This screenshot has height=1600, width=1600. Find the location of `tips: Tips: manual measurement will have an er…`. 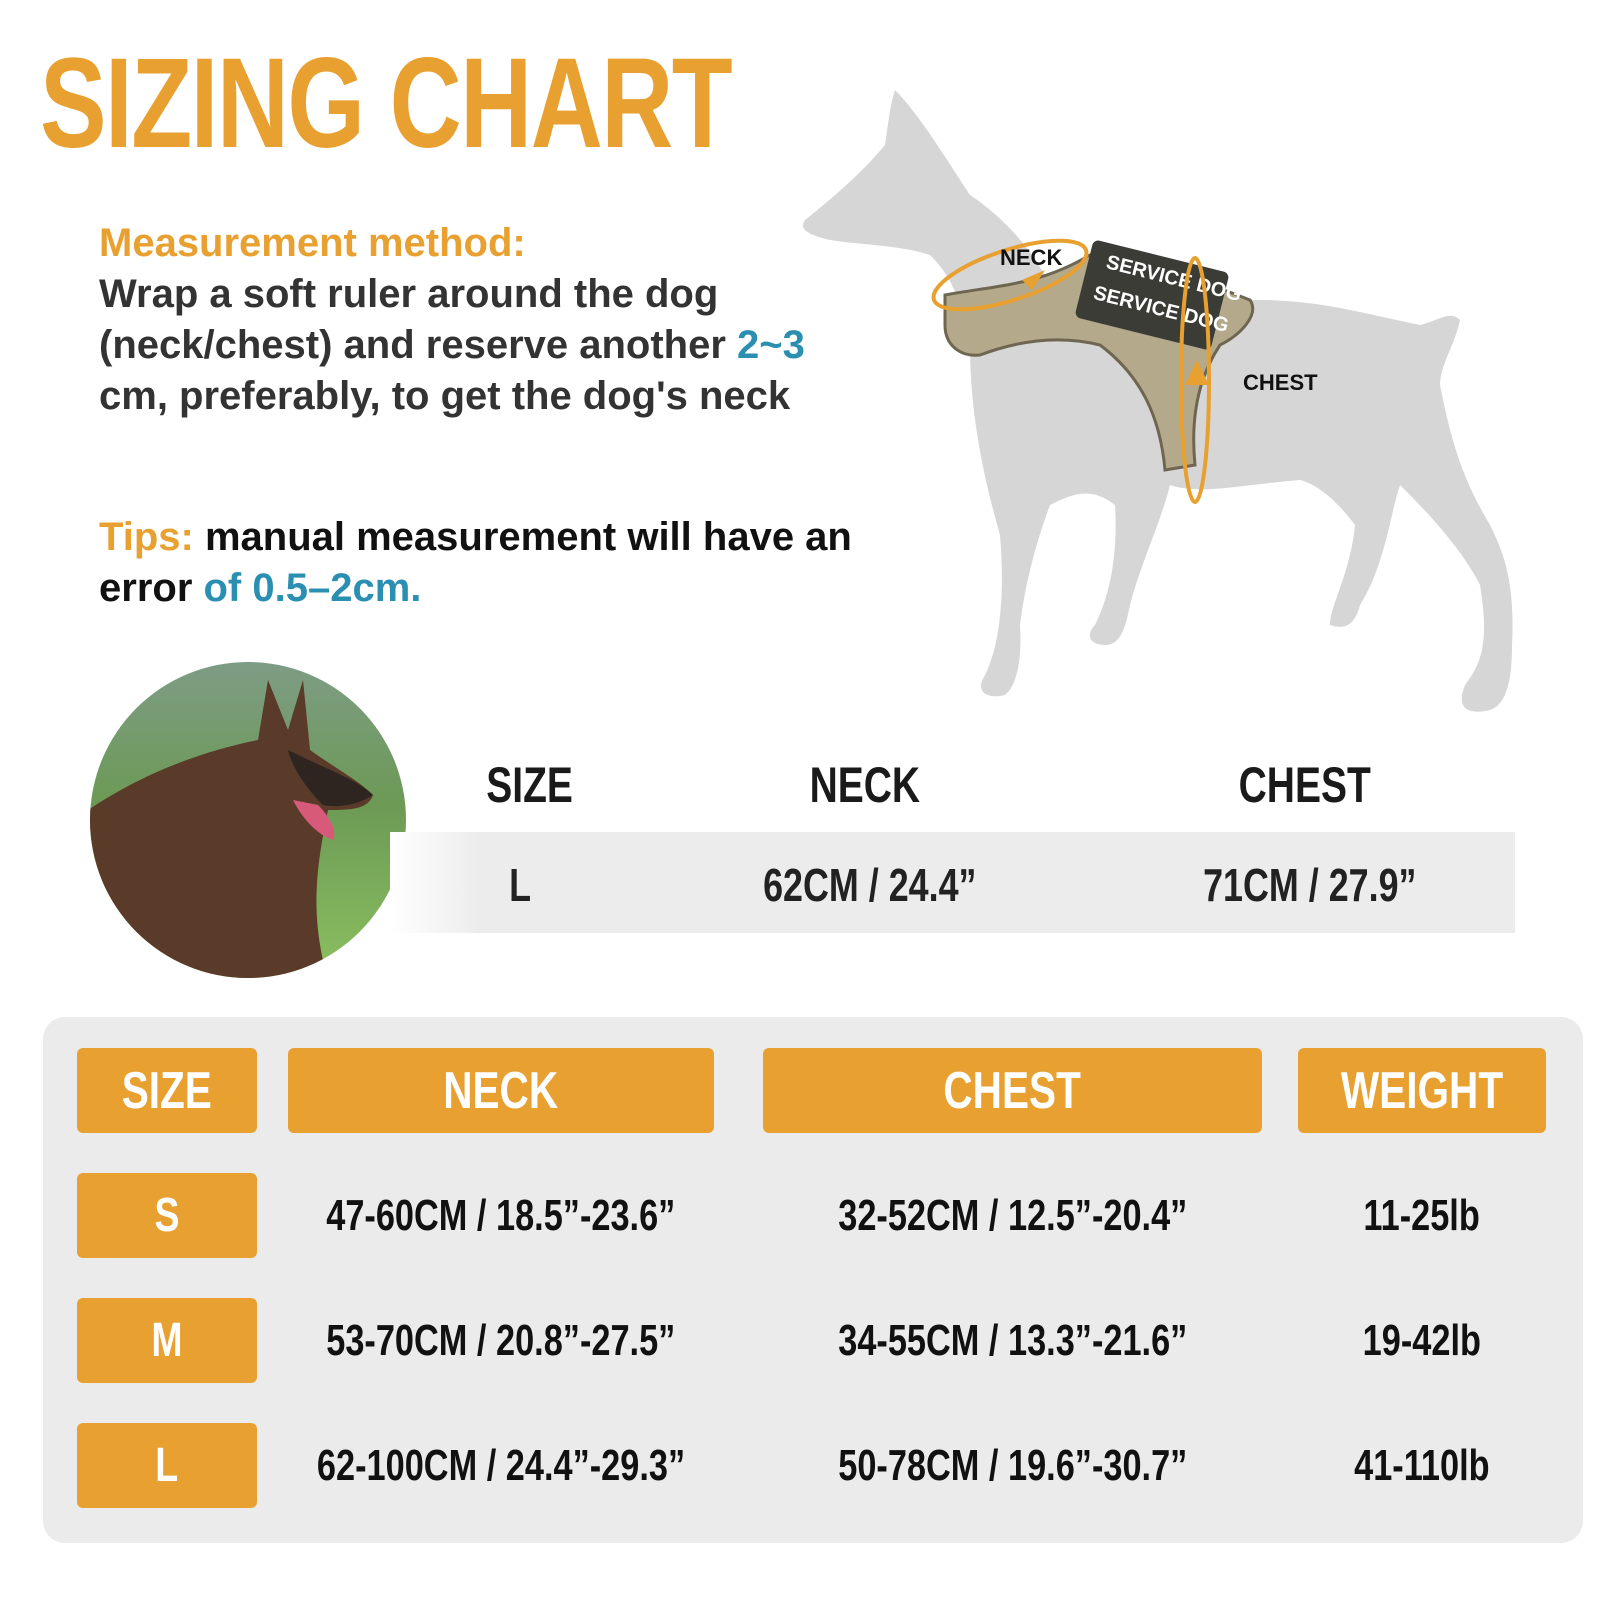

tips: Tips: manual measurement will have an er… is located at coordinates (475, 562).